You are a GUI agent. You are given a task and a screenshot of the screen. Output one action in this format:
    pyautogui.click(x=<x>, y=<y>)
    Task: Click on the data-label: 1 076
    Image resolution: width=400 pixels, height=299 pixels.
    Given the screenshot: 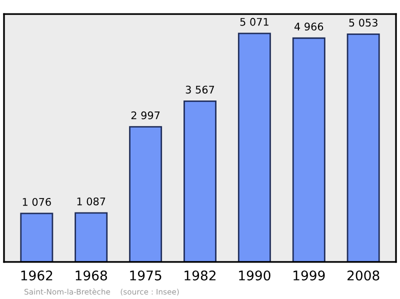 What is the action you would take?
    pyautogui.click(x=36, y=202)
    